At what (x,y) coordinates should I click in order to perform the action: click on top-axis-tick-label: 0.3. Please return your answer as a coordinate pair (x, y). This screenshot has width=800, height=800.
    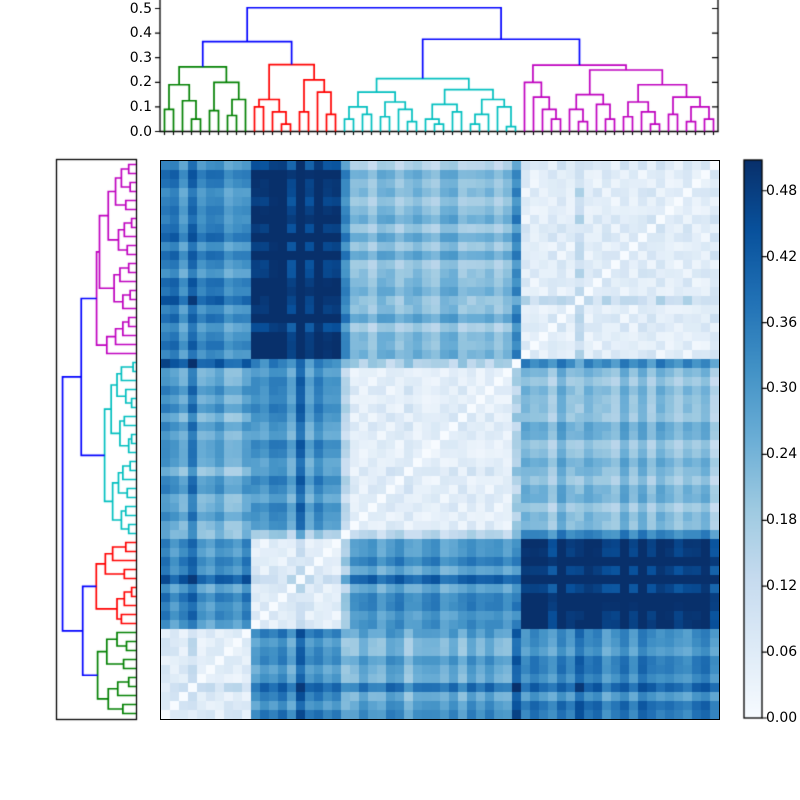
    Looking at the image, I should click on (140, 57).